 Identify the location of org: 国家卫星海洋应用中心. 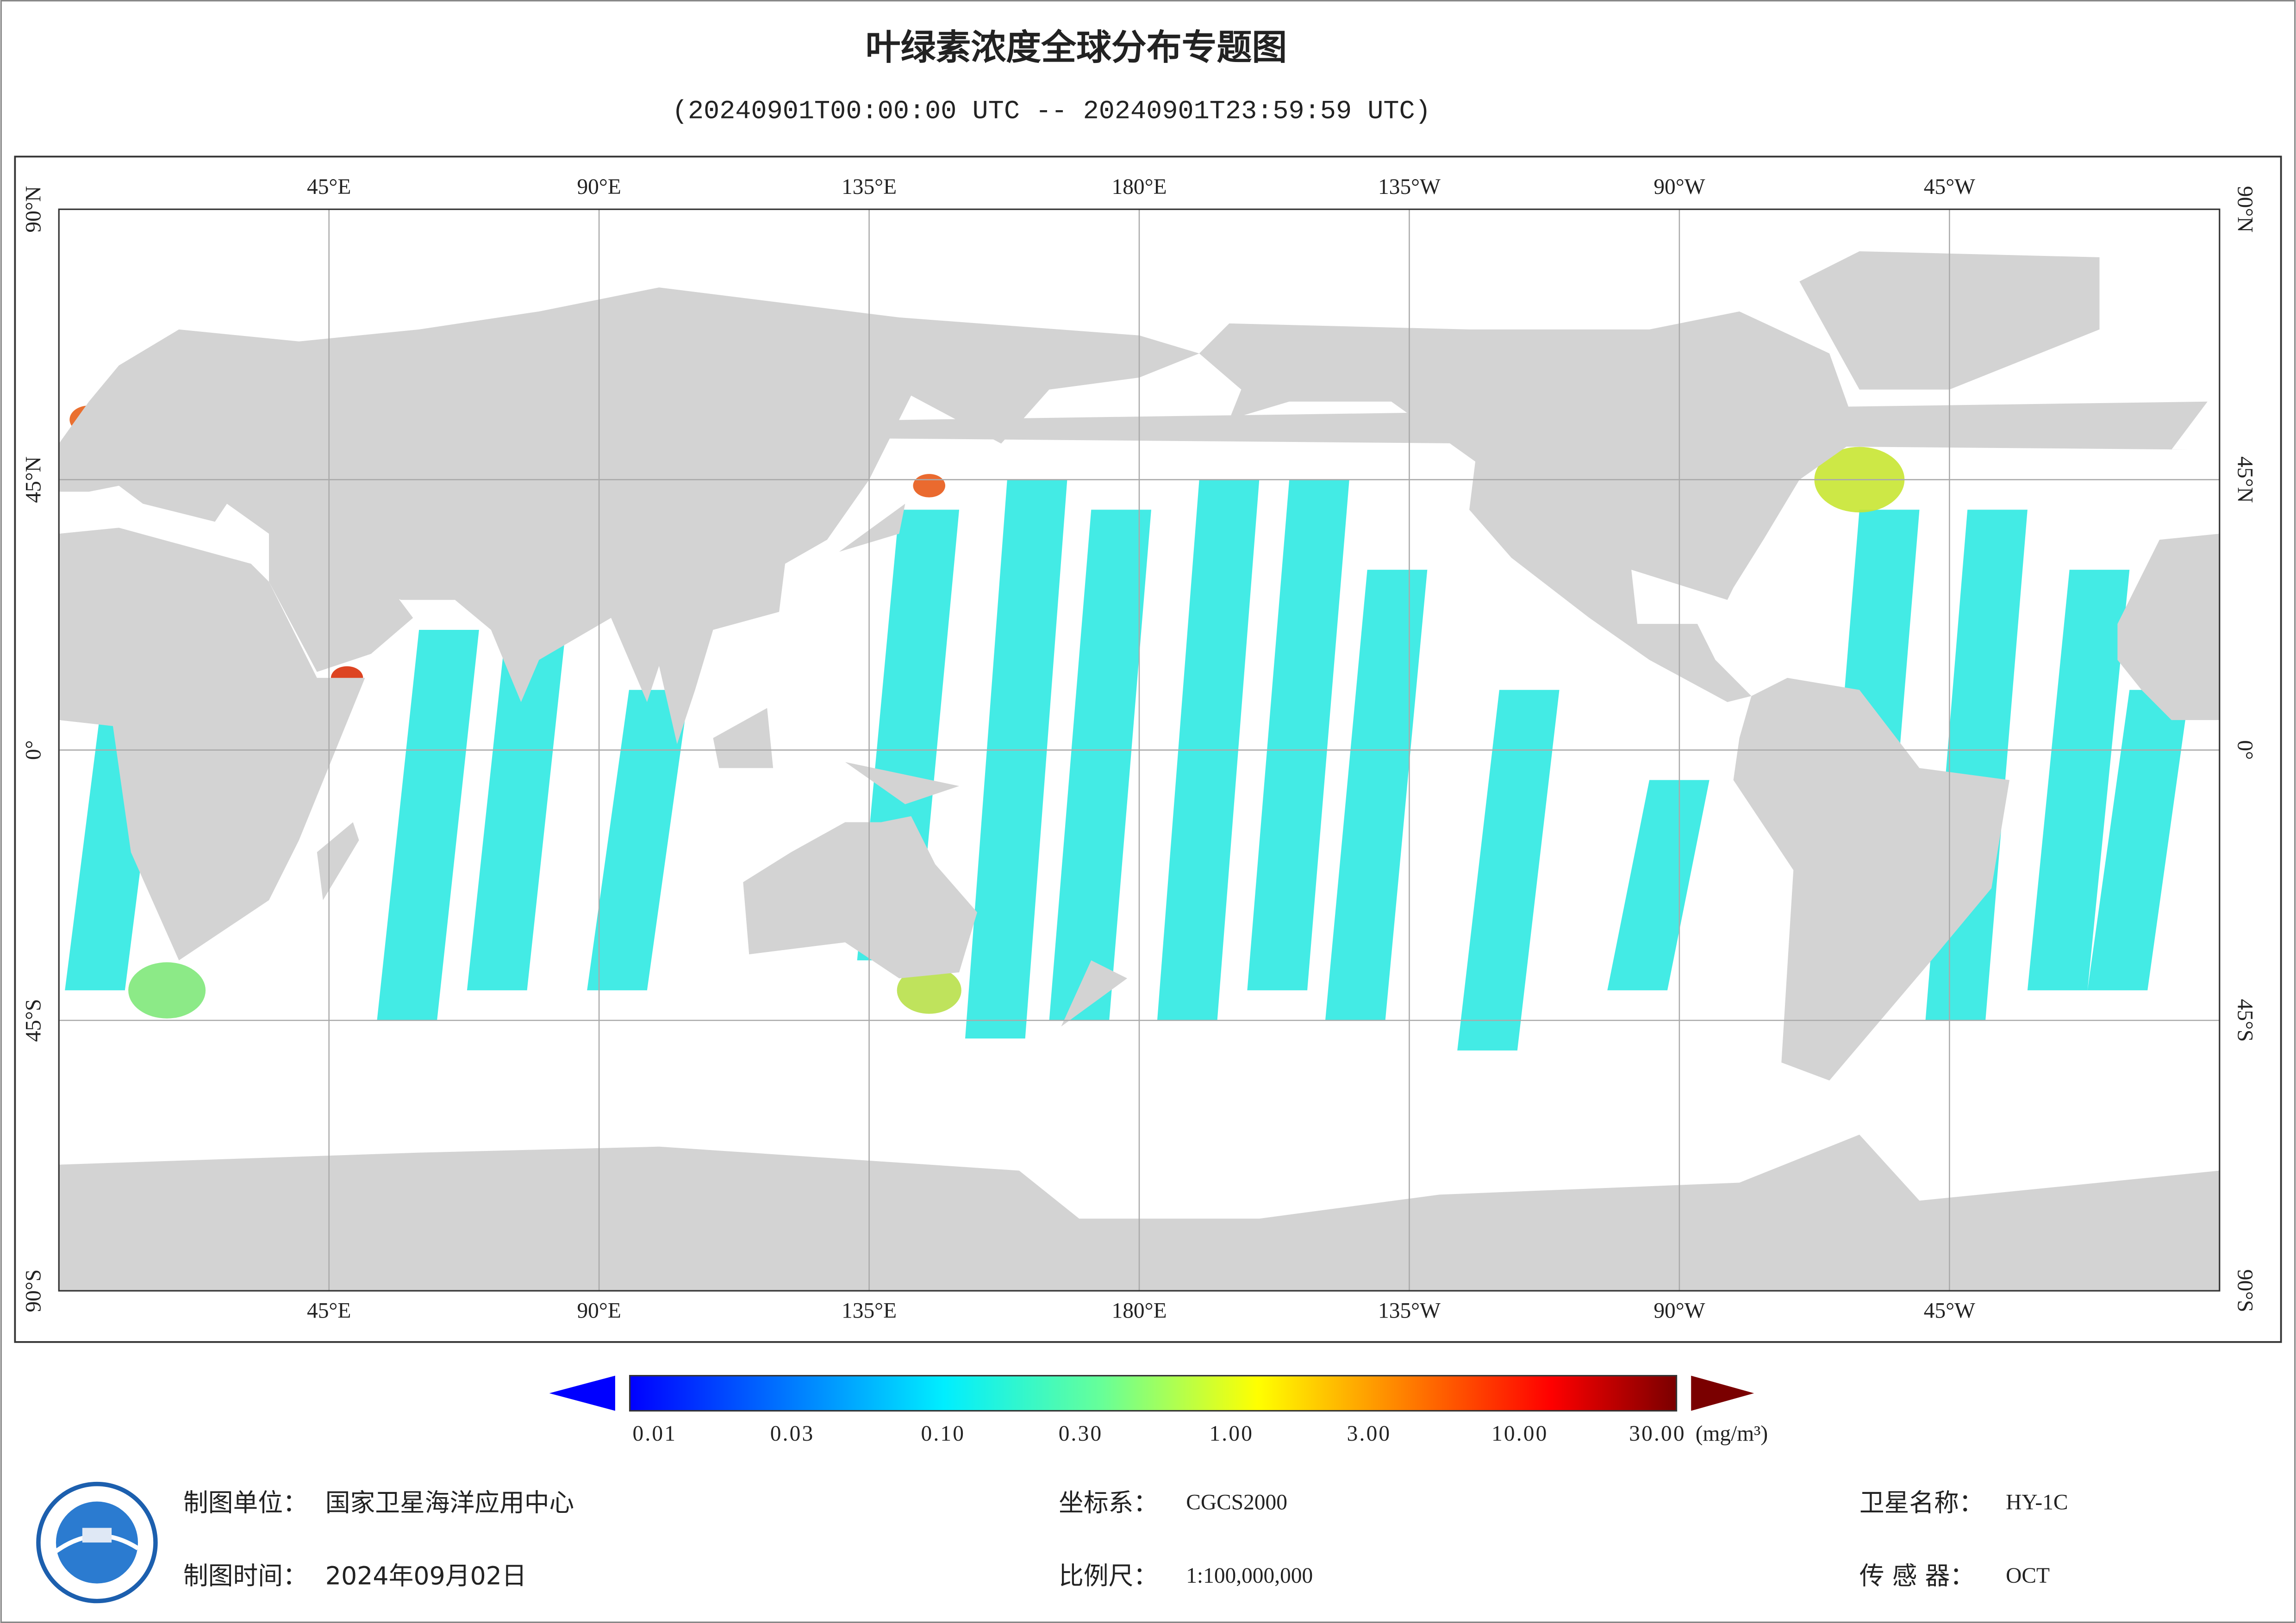
(449, 1502).